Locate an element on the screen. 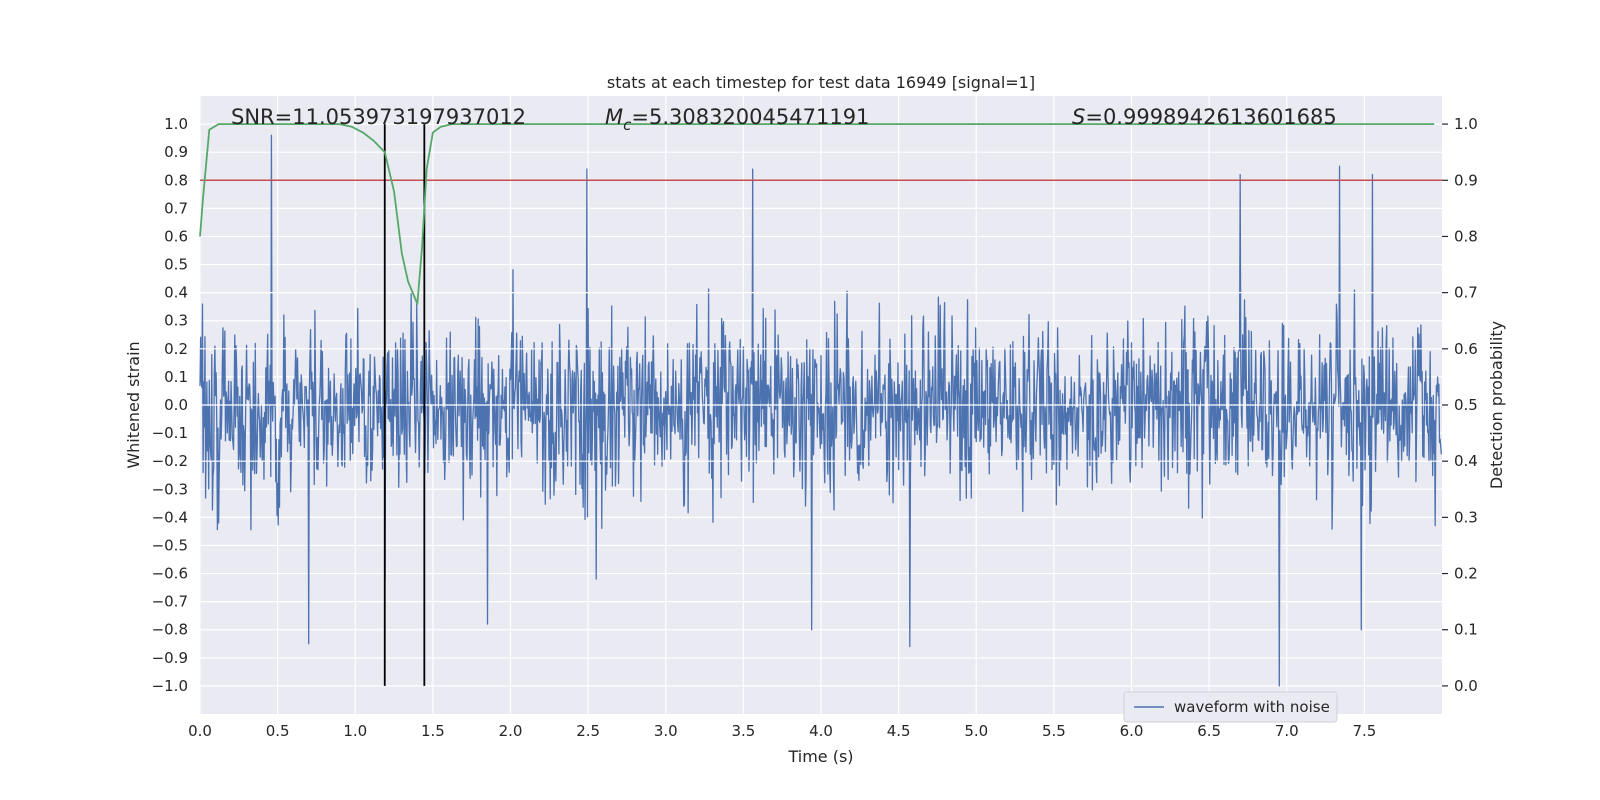 The width and height of the screenshot is (1600, 800). y-tick-label: 0.3 is located at coordinates (176, 321).